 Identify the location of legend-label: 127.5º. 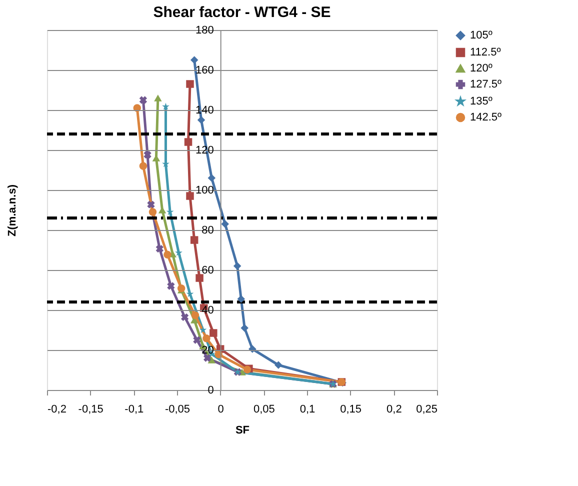
(486, 84).